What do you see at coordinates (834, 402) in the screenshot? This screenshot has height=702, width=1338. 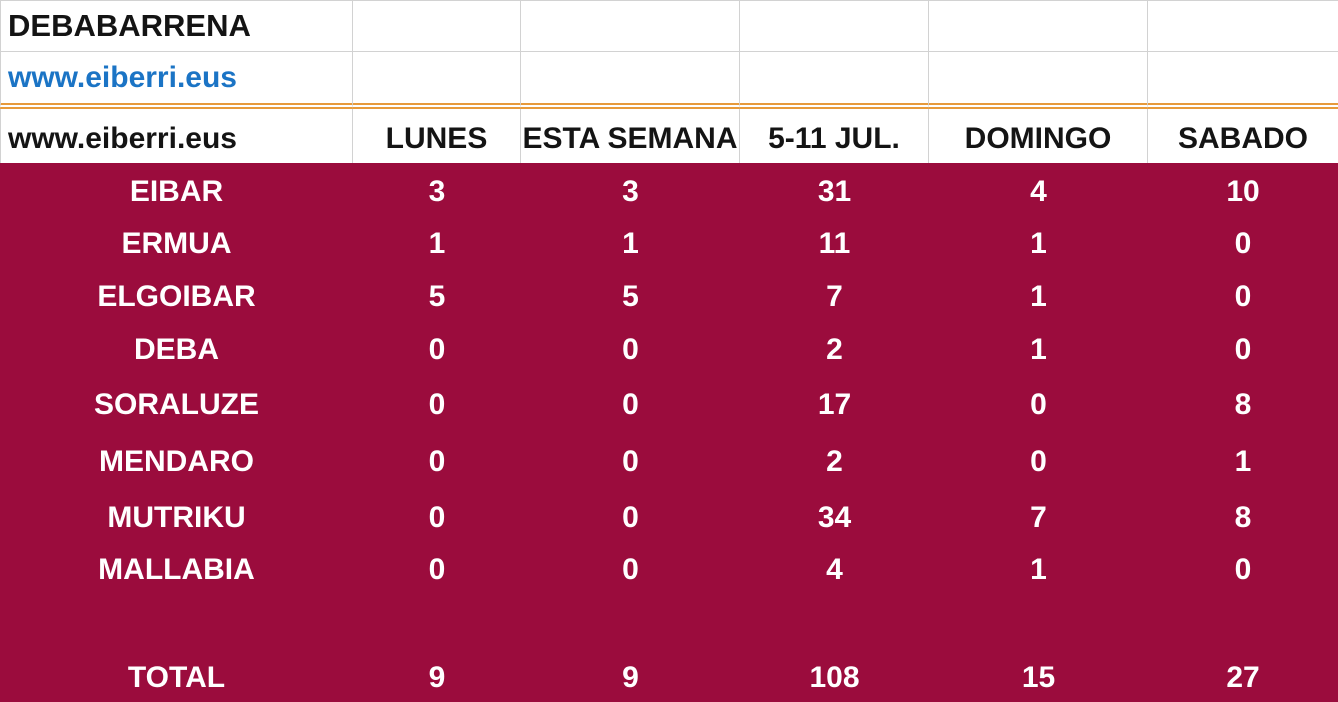 I see `value-cell: 17` at bounding box center [834, 402].